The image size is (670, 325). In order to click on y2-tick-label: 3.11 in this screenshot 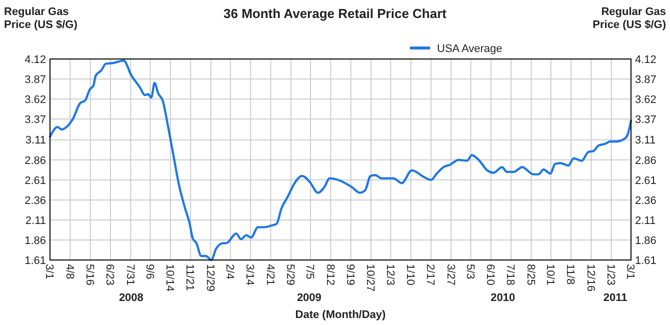, I will do `click(645, 140)`.